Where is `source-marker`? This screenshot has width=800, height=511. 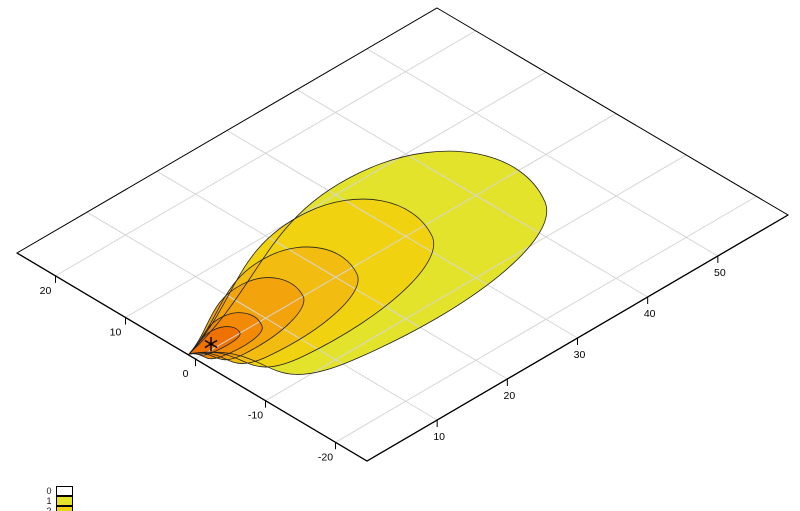 source-marker is located at coordinates (211, 344).